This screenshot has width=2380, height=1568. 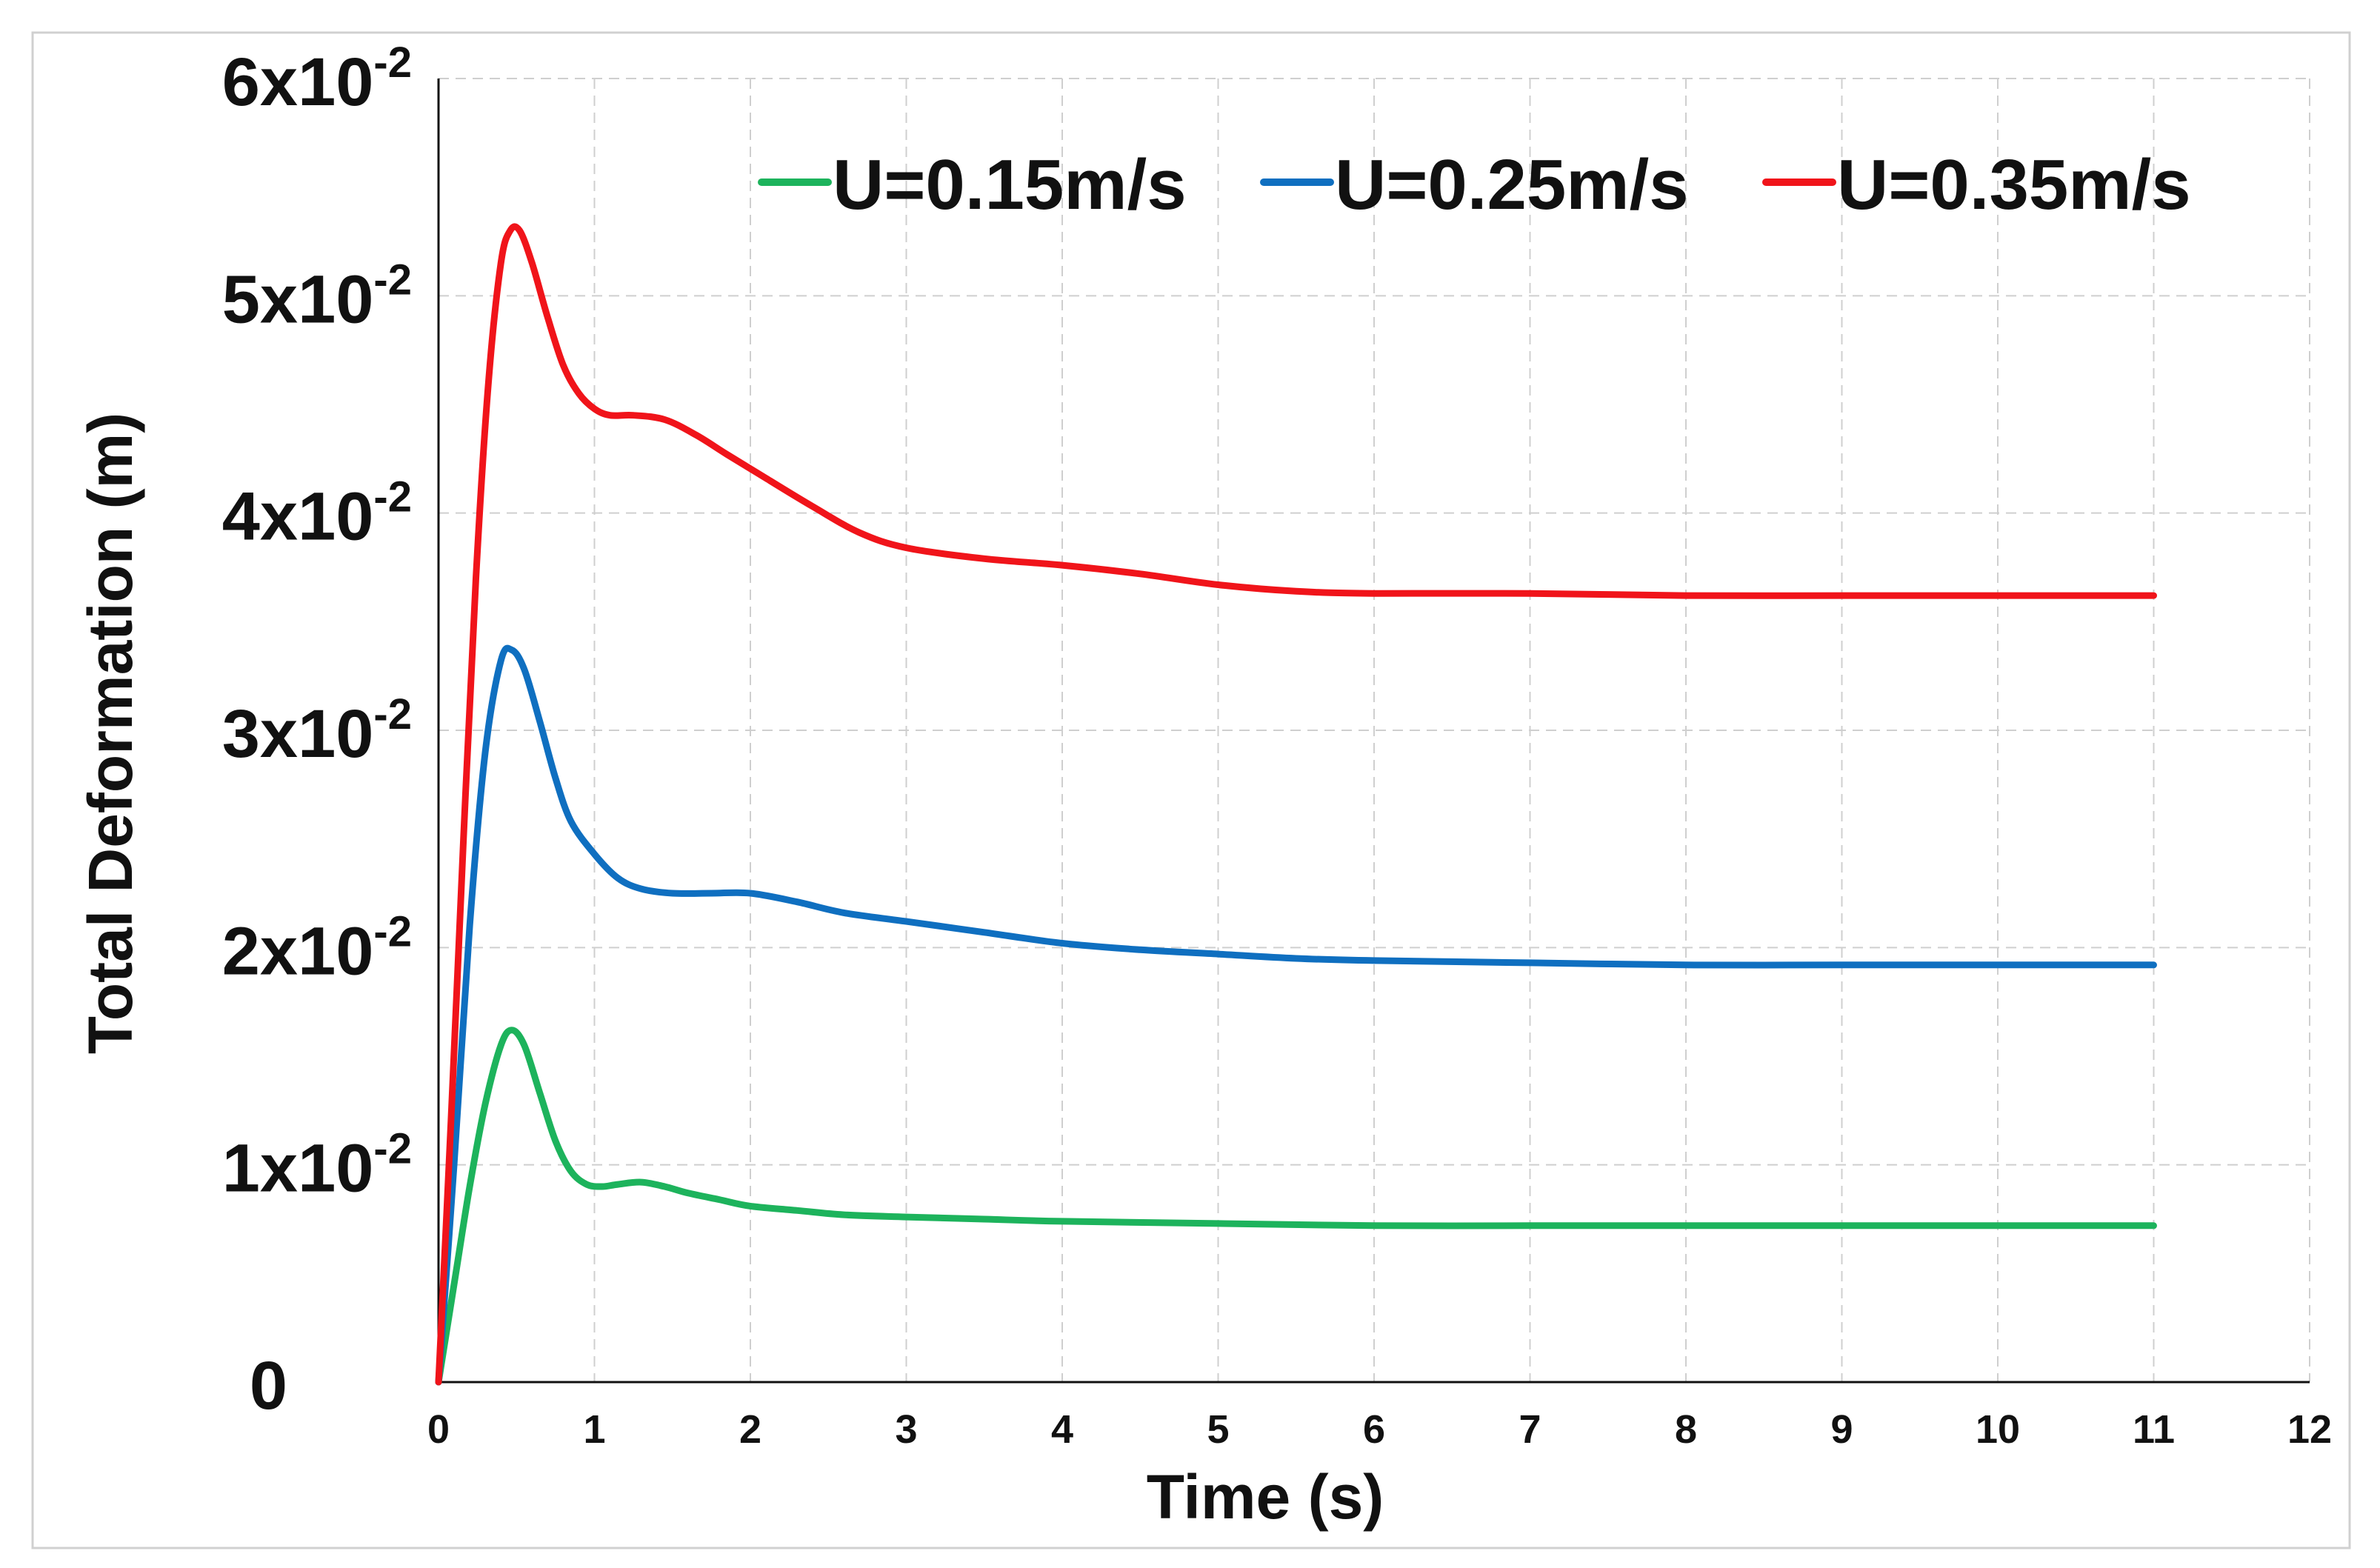 I want to click on y-tick-label: 6x10⁻², so click(x=317, y=79).